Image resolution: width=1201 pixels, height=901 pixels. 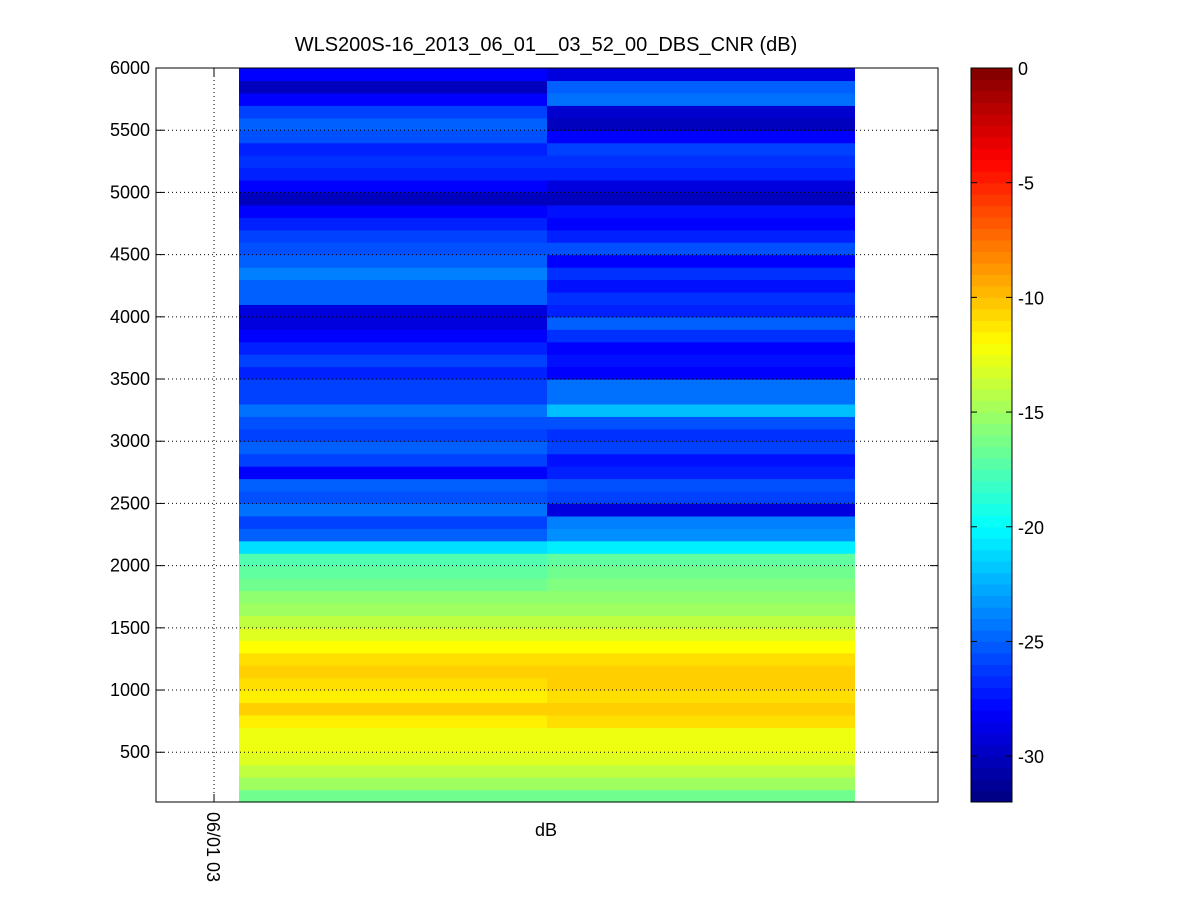 I want to click on colorbar-frame, so click(x=991, y=435).